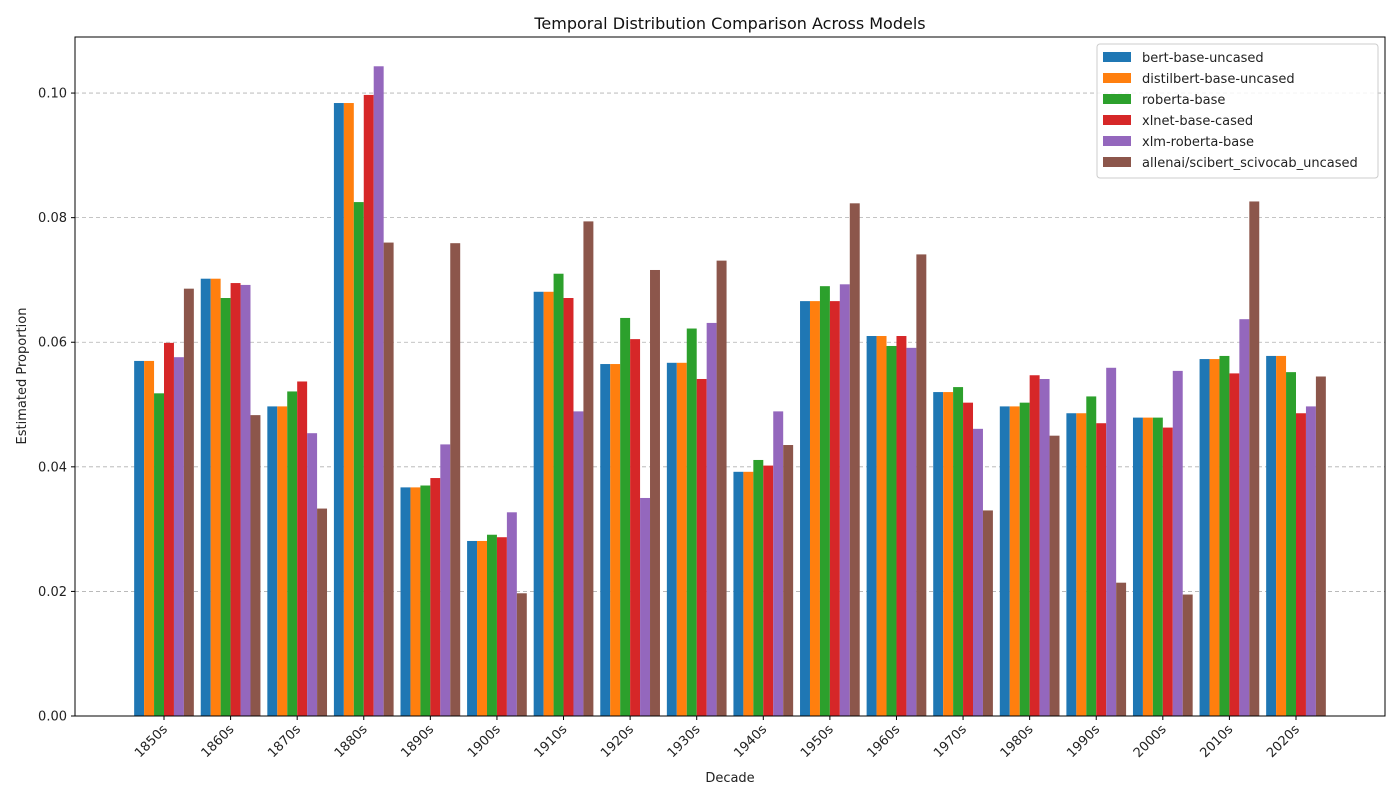  I want to click on x-tick-label: 1920s, so click(617, 741).